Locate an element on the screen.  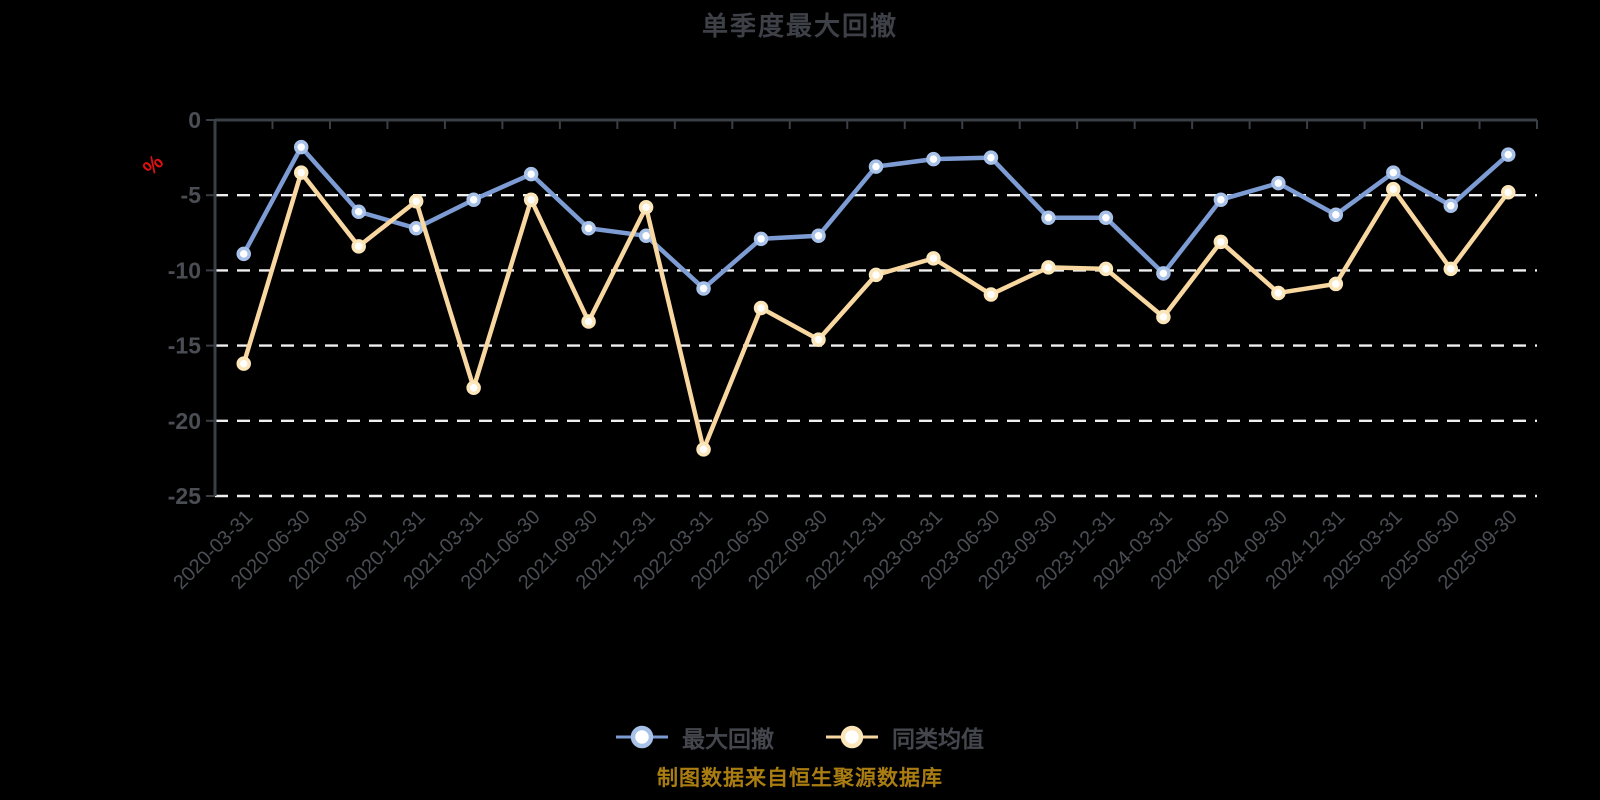
data-point-同类均值-2023-09-30 is located at coordinates (1048, 267).